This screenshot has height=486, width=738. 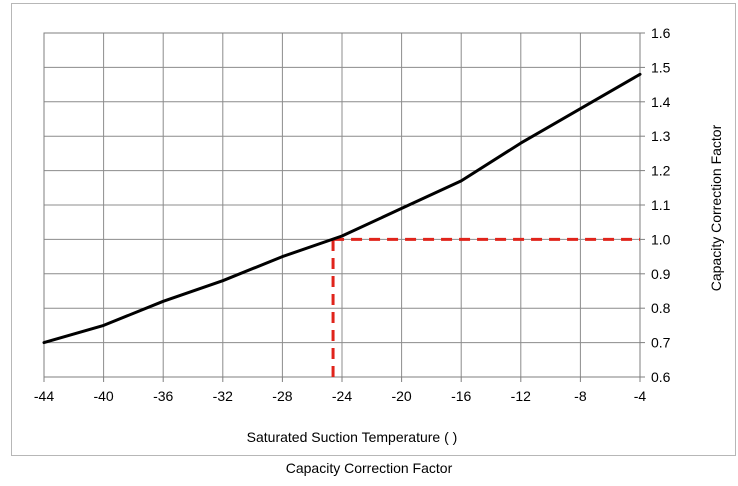 I want to click on y-axis-label: Capacity Correction Factor, so click(x=716, y=207).